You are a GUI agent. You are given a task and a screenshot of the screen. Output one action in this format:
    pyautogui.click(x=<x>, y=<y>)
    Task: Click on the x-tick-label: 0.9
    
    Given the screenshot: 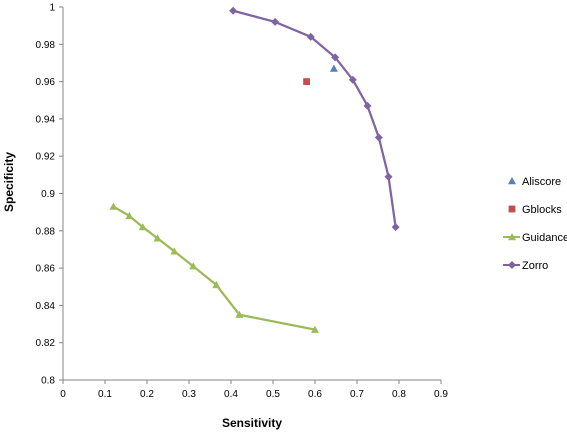 What is the action you would take?
    pyautogui.click(x=441, y=394)
    